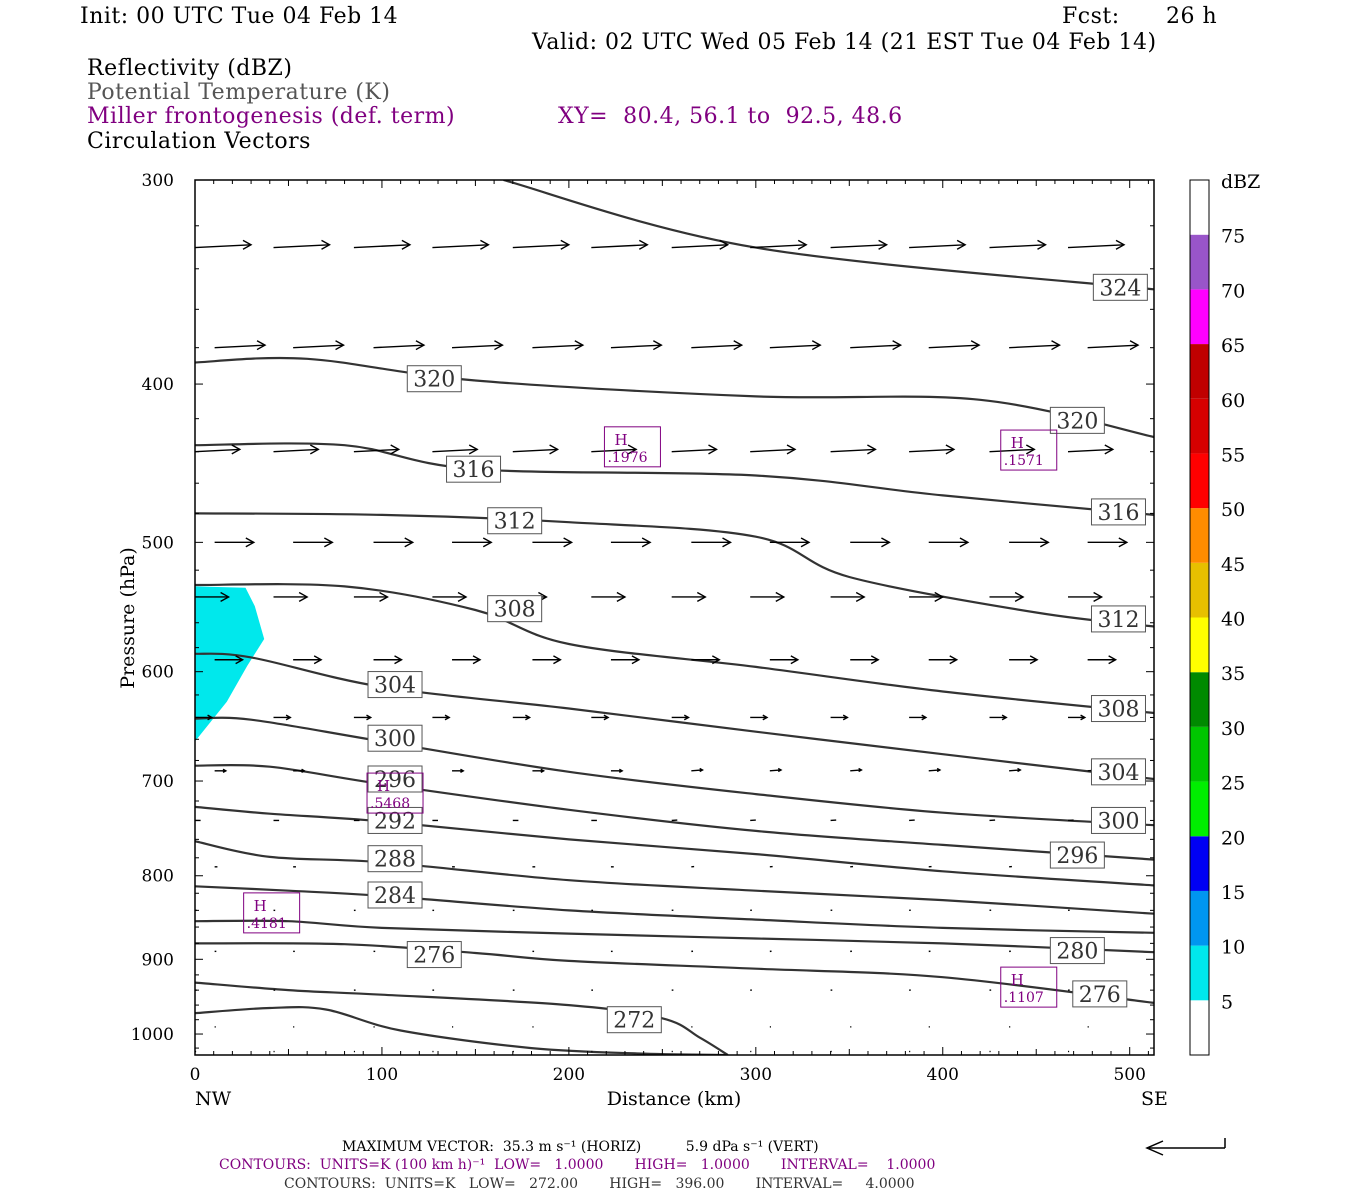 Image resolution: width=1350 pixels, height=1200 pixels. What do you see at coordinates (1129, 1075) in the screenshot?
I see `x-tick-label: 500` at bounding box center [1129, 1075].